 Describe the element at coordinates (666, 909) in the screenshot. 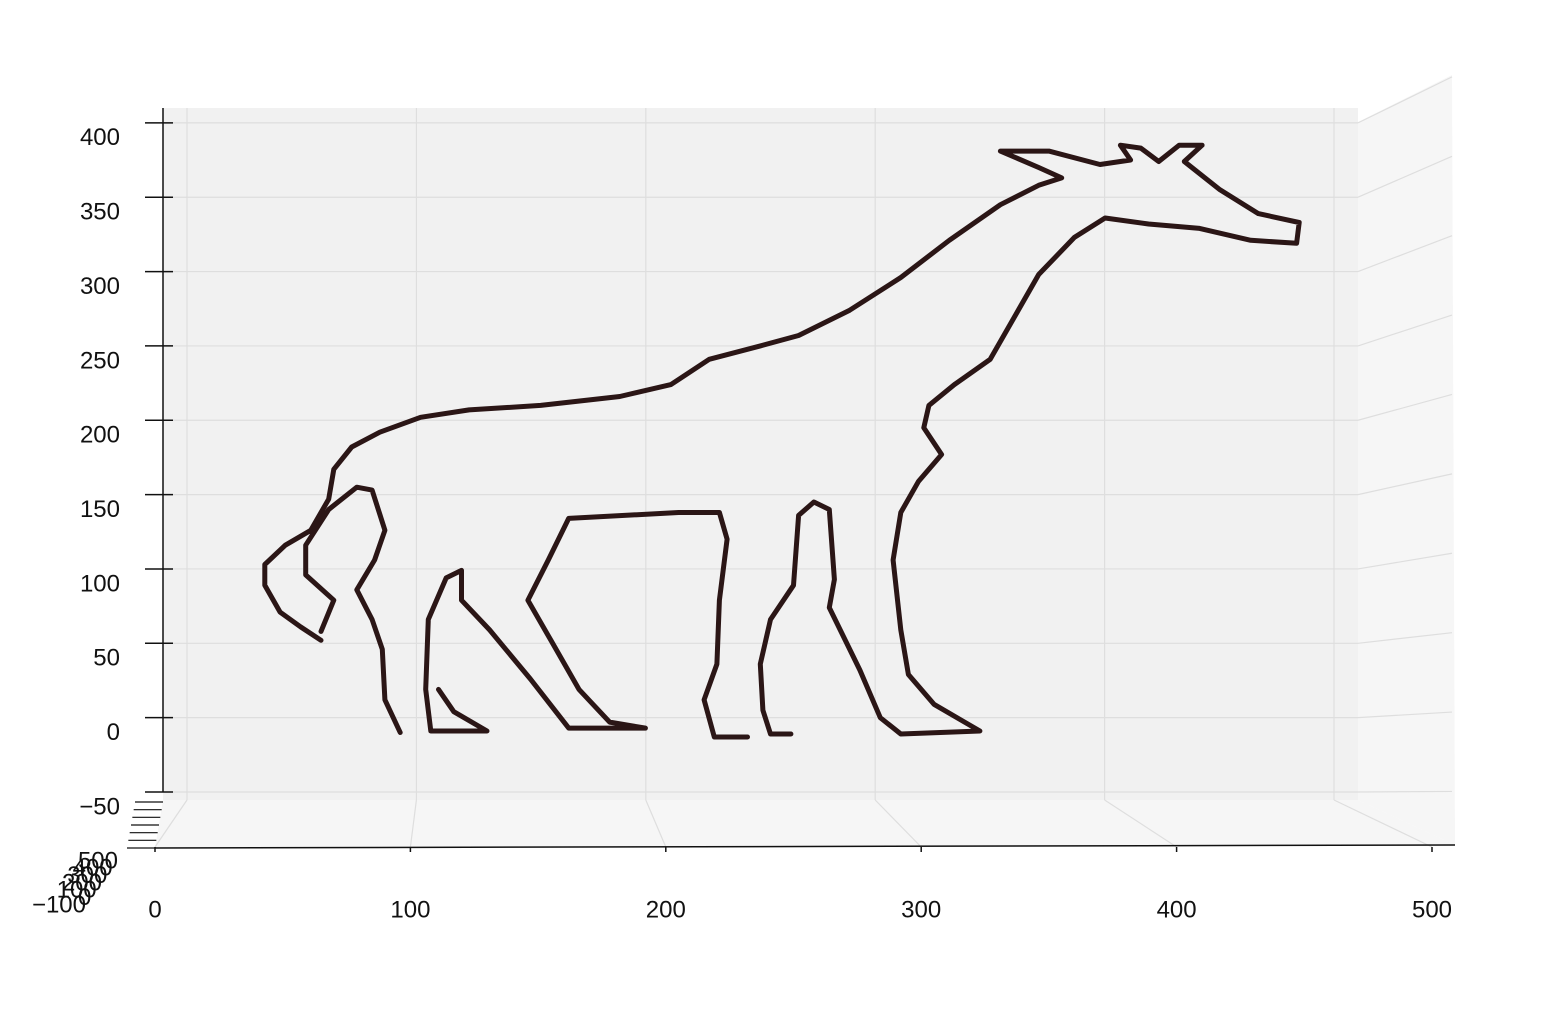

I see `x-tick-label: 200` at that location.